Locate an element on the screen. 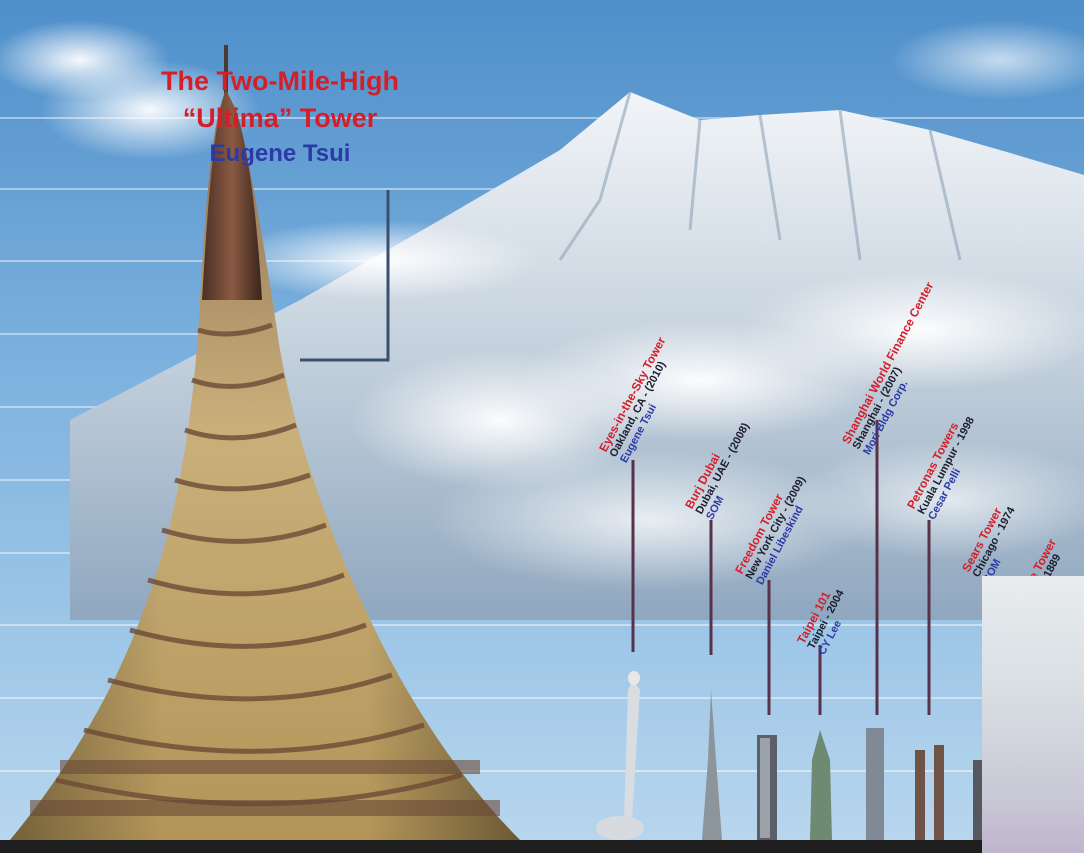 The height and width of the screenshot is (853, 1084). comparison-buildings is located at coordinates (789, 755).